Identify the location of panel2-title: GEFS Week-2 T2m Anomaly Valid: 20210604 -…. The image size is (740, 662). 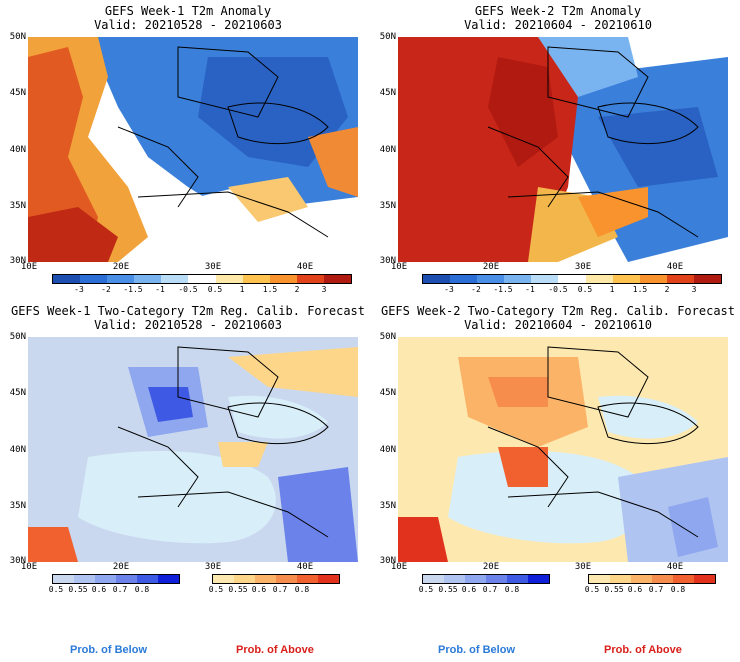
(558, 18).